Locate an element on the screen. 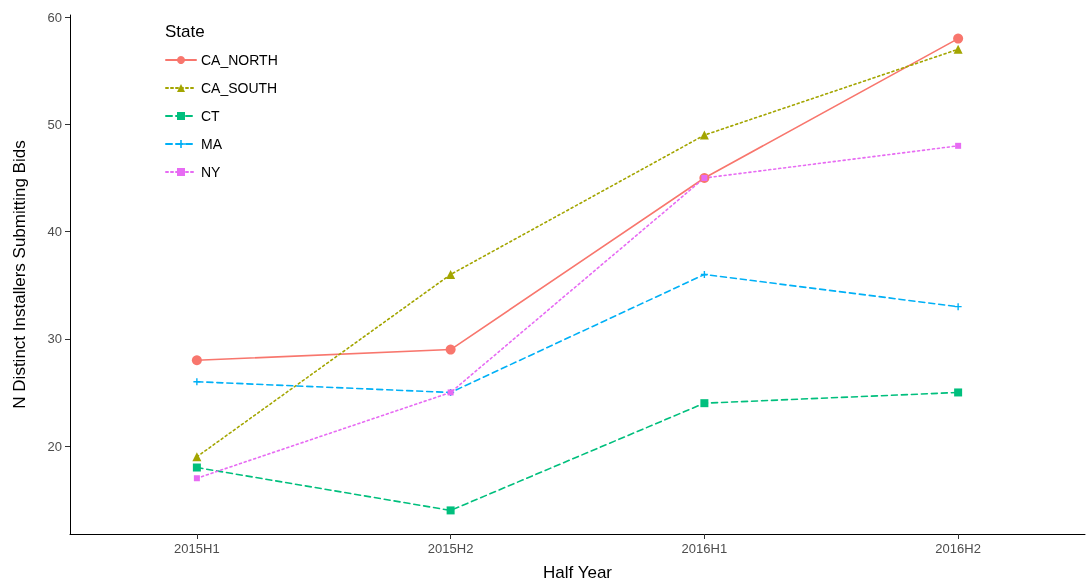 This screenshot has width=1091, height=586. x-axis-title: Half Year is located at coordinates (578, 572).